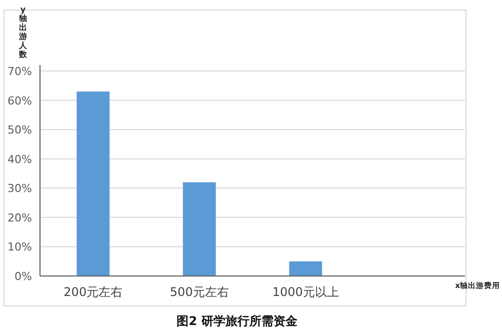 The image size is (502, 336). Describe the element at coordinates (20, 247) in the screenshot. I see `y-tick-label: 10%` at that location.